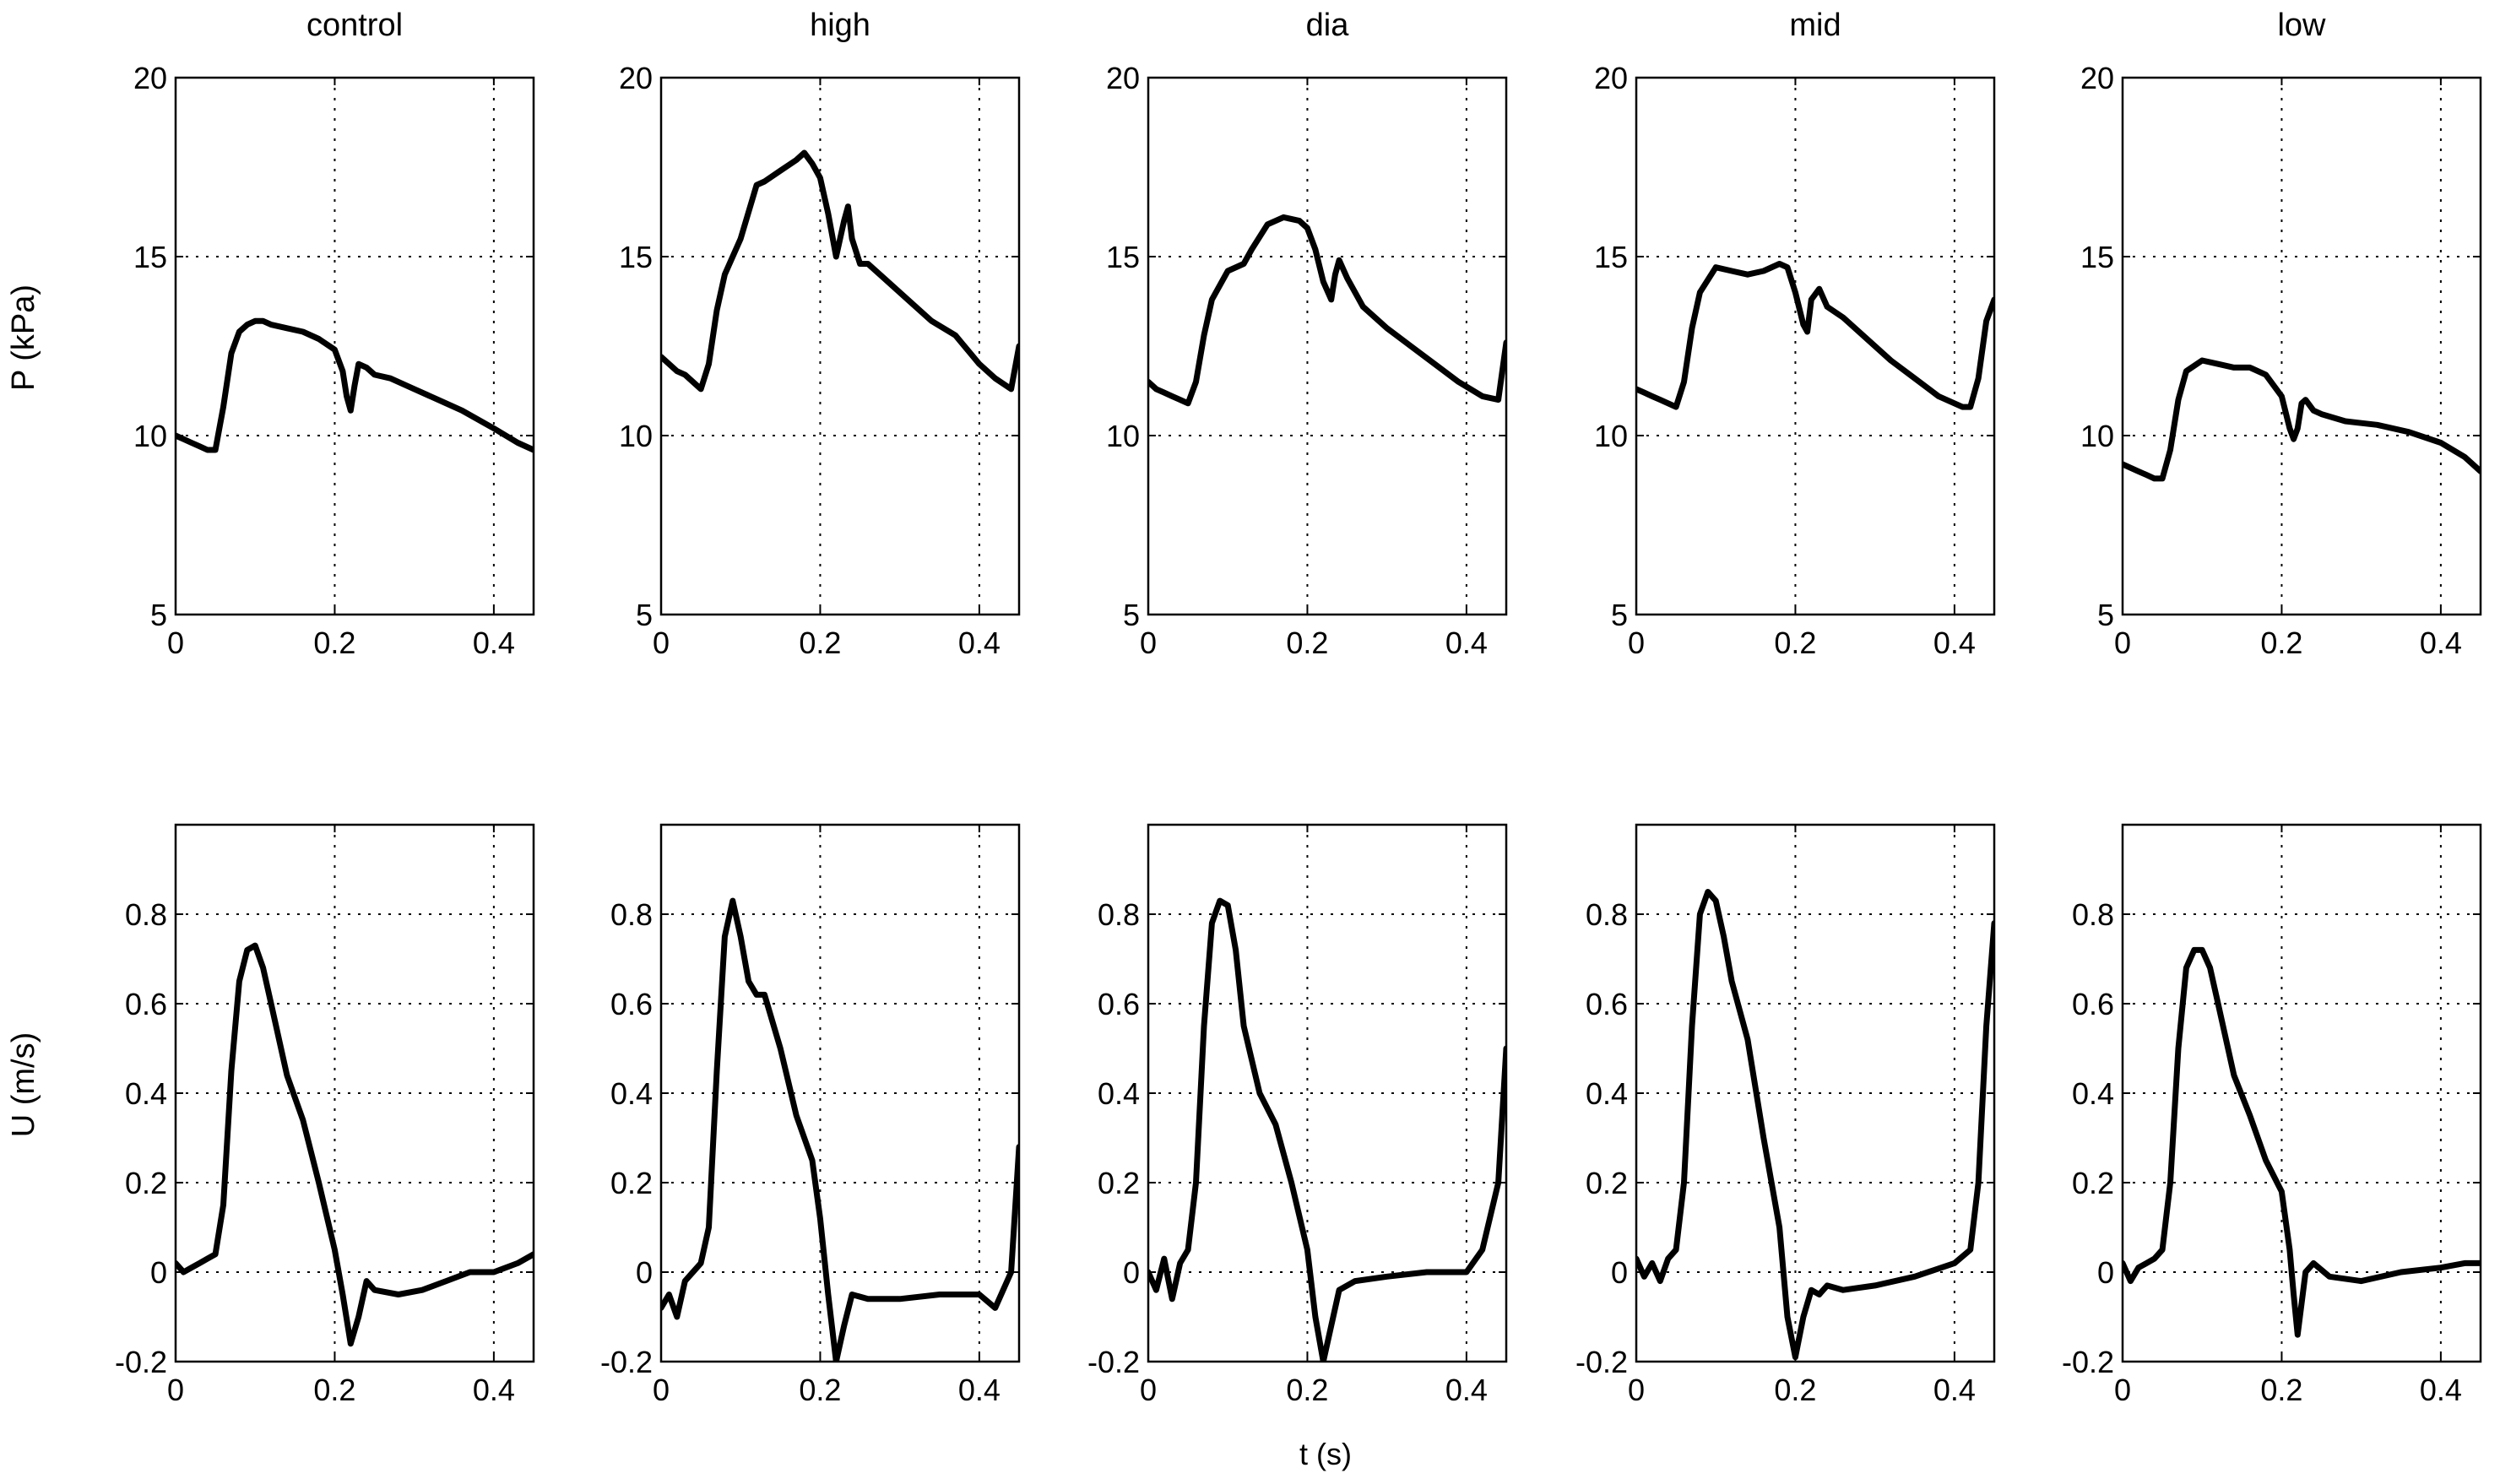  Describe the element at coordinates (1119, 1183) in the screenshot. I see `dia-u-ytick-label: 0.2` at that location.